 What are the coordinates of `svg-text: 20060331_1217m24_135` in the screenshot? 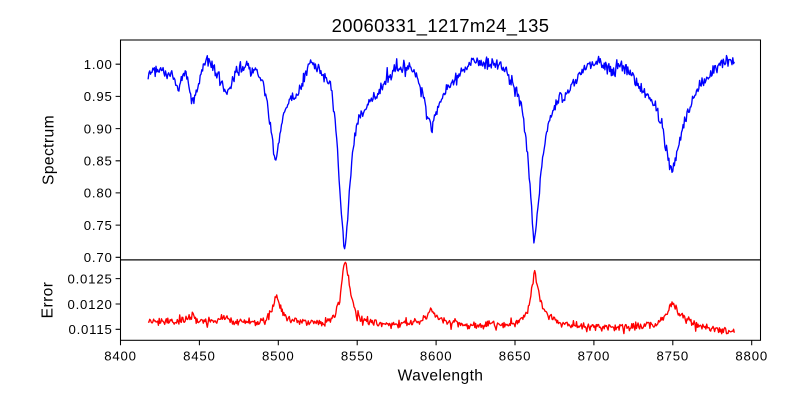 It's located at (441, 26).